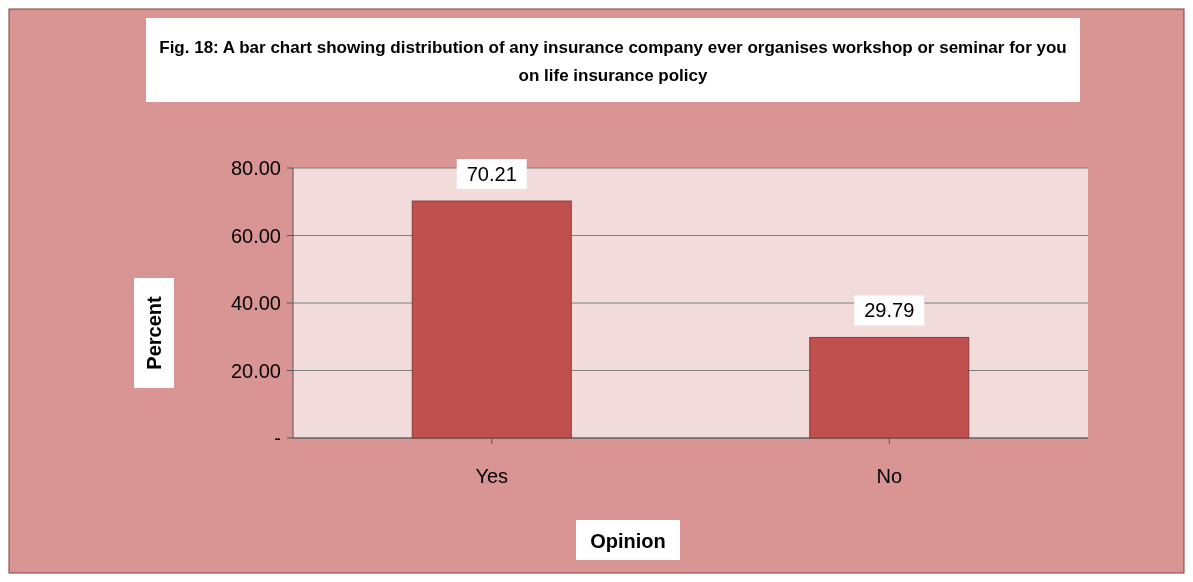 The width and height of the screenshot is (1193, 582). Describe the element at coordinates (889, 476) in the screenshot. I see `x-tick-label: No` at that location.